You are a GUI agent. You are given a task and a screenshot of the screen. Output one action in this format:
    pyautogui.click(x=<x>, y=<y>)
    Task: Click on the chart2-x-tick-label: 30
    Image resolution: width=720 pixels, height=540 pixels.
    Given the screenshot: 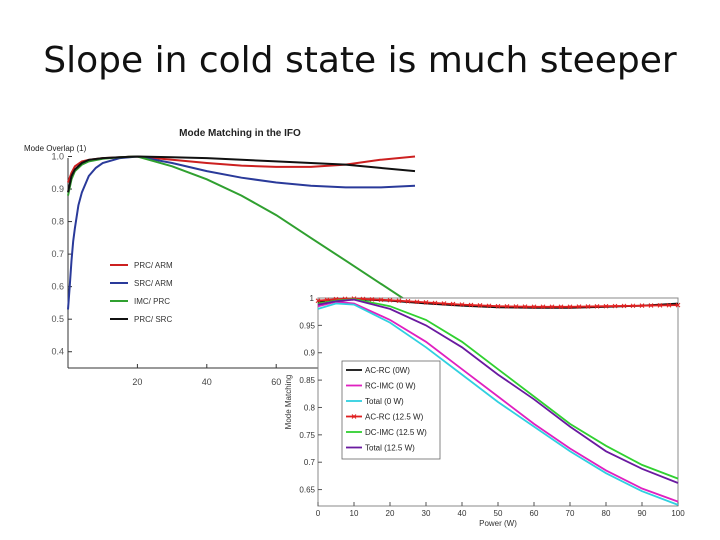 What is the action you would take?
    pyautogui.click(x=426, y=513)
    